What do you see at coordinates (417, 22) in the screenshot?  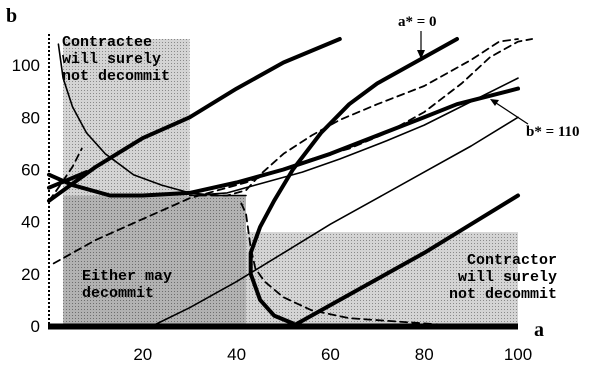 I see `annotation-a-star-text: a* = 0` at bounding box center [417, 22].